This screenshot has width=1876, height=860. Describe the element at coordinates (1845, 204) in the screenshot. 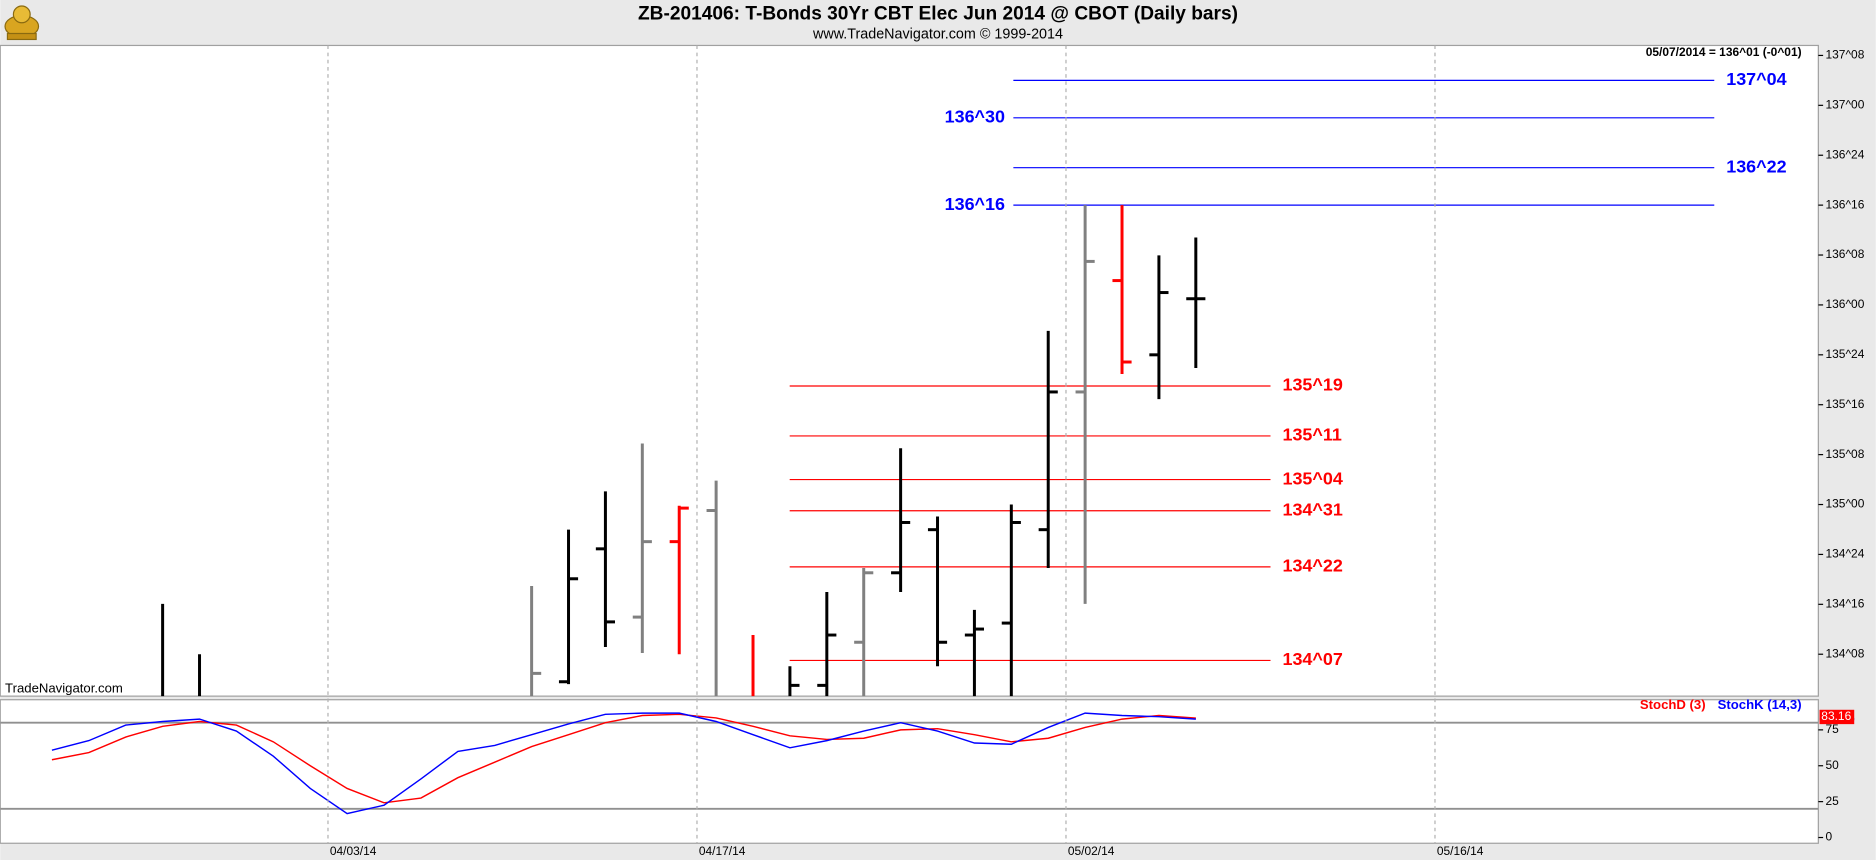

I see `y-tick-label: 136^16` at that location.